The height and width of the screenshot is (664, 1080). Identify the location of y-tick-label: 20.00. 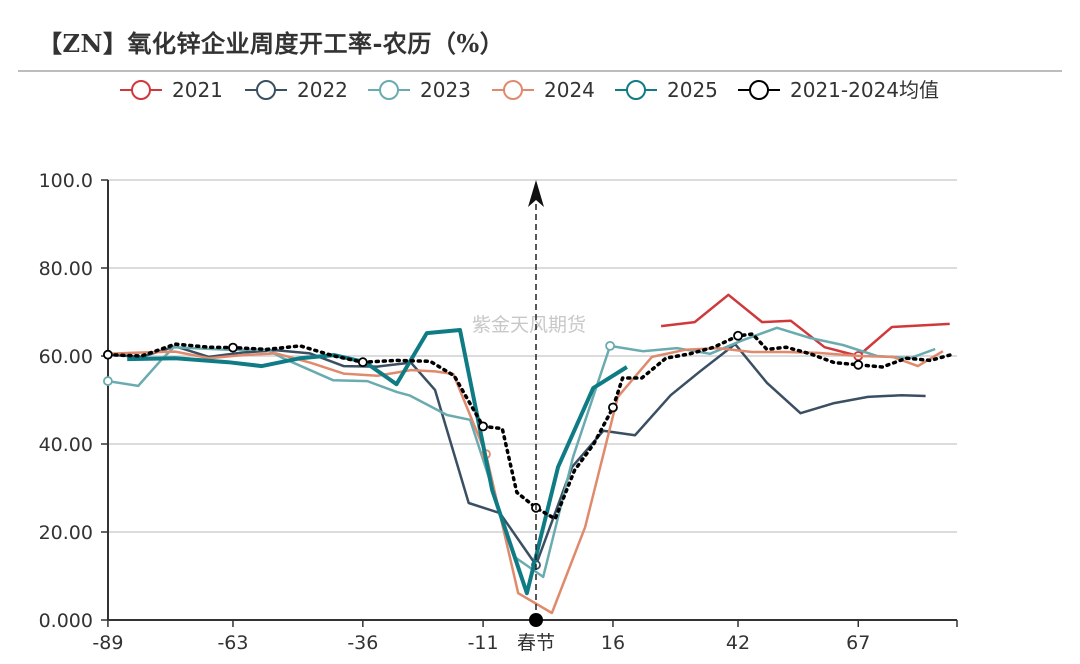
(66, 533).